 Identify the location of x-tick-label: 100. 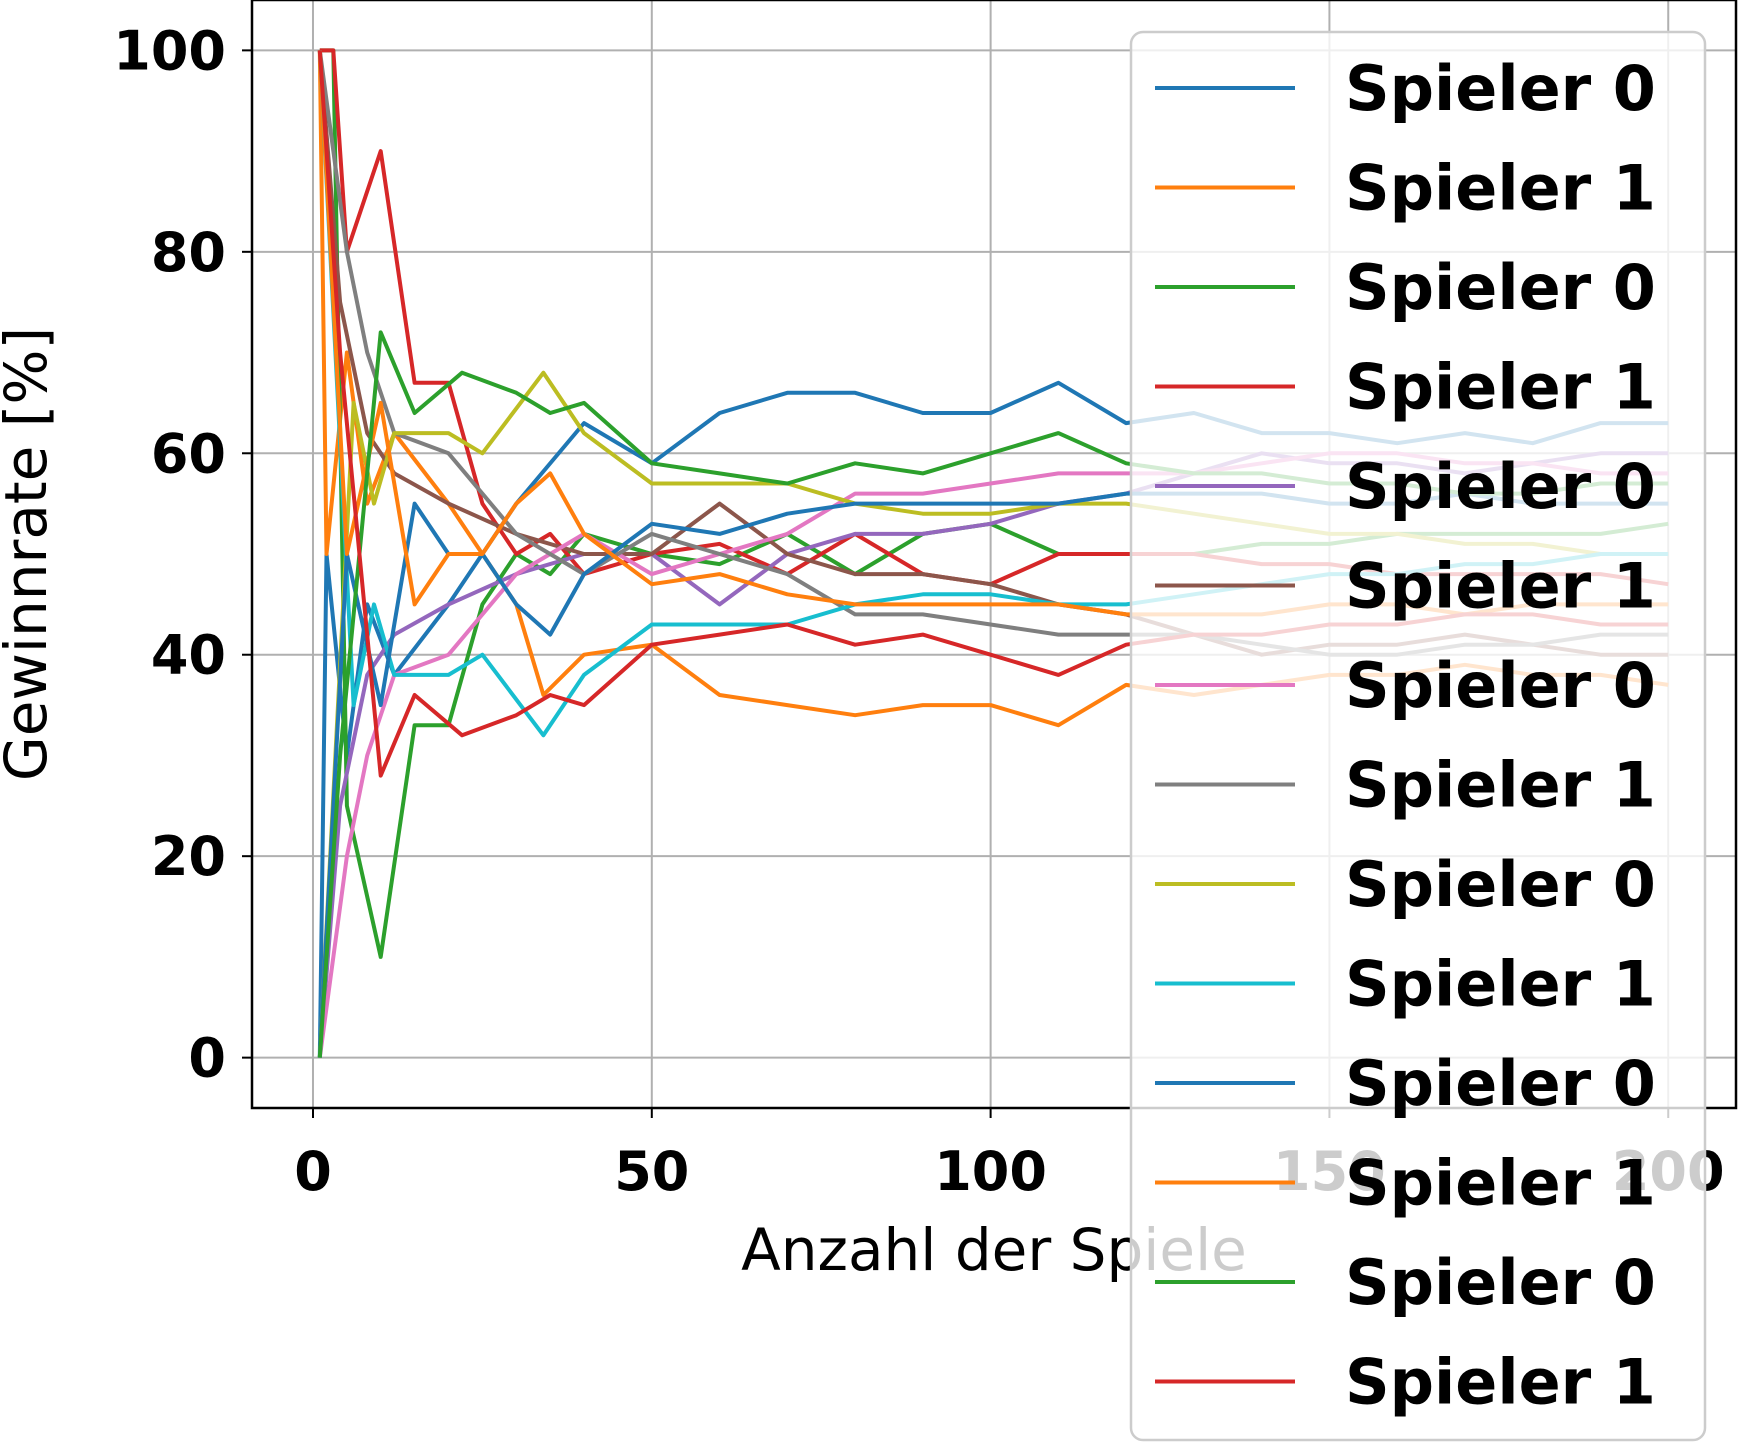
(990, 1171).